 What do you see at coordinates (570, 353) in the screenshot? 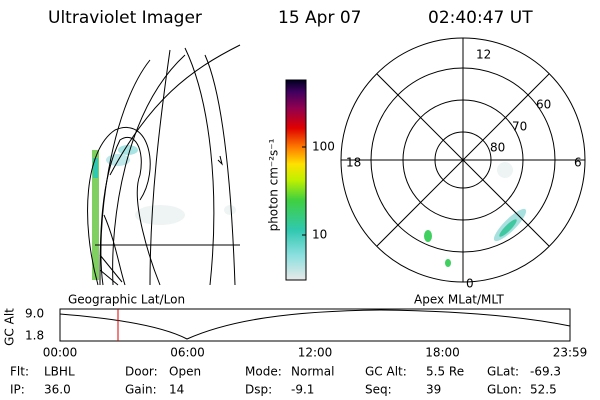
I see `x-tick-label: 23:59` at bounding box center [570, 353].